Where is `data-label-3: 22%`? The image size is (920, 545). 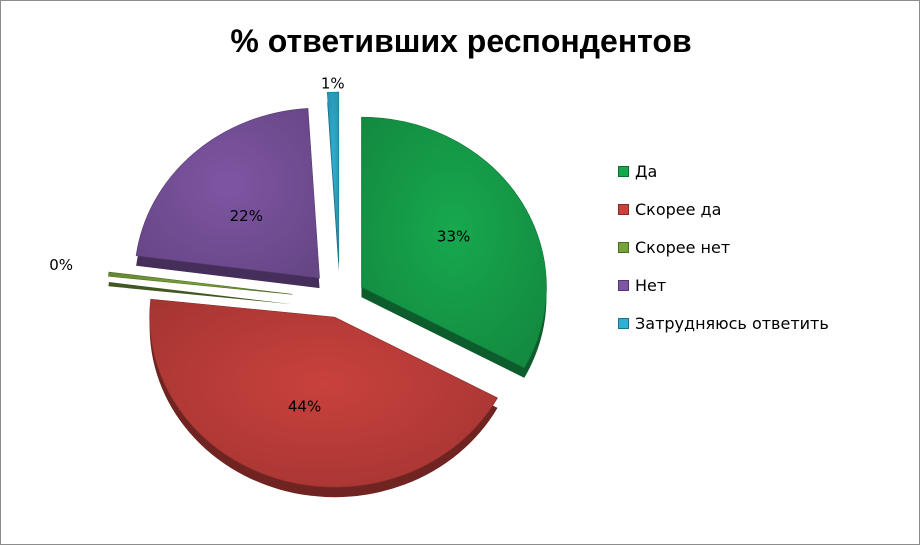
data-label-3: 22% is located at coordinates (246, 216).